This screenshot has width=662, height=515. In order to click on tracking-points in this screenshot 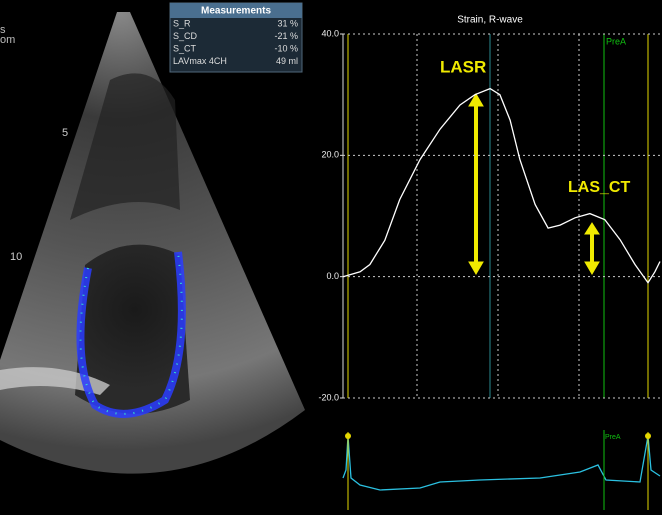, I will do `click(131, 333)`.